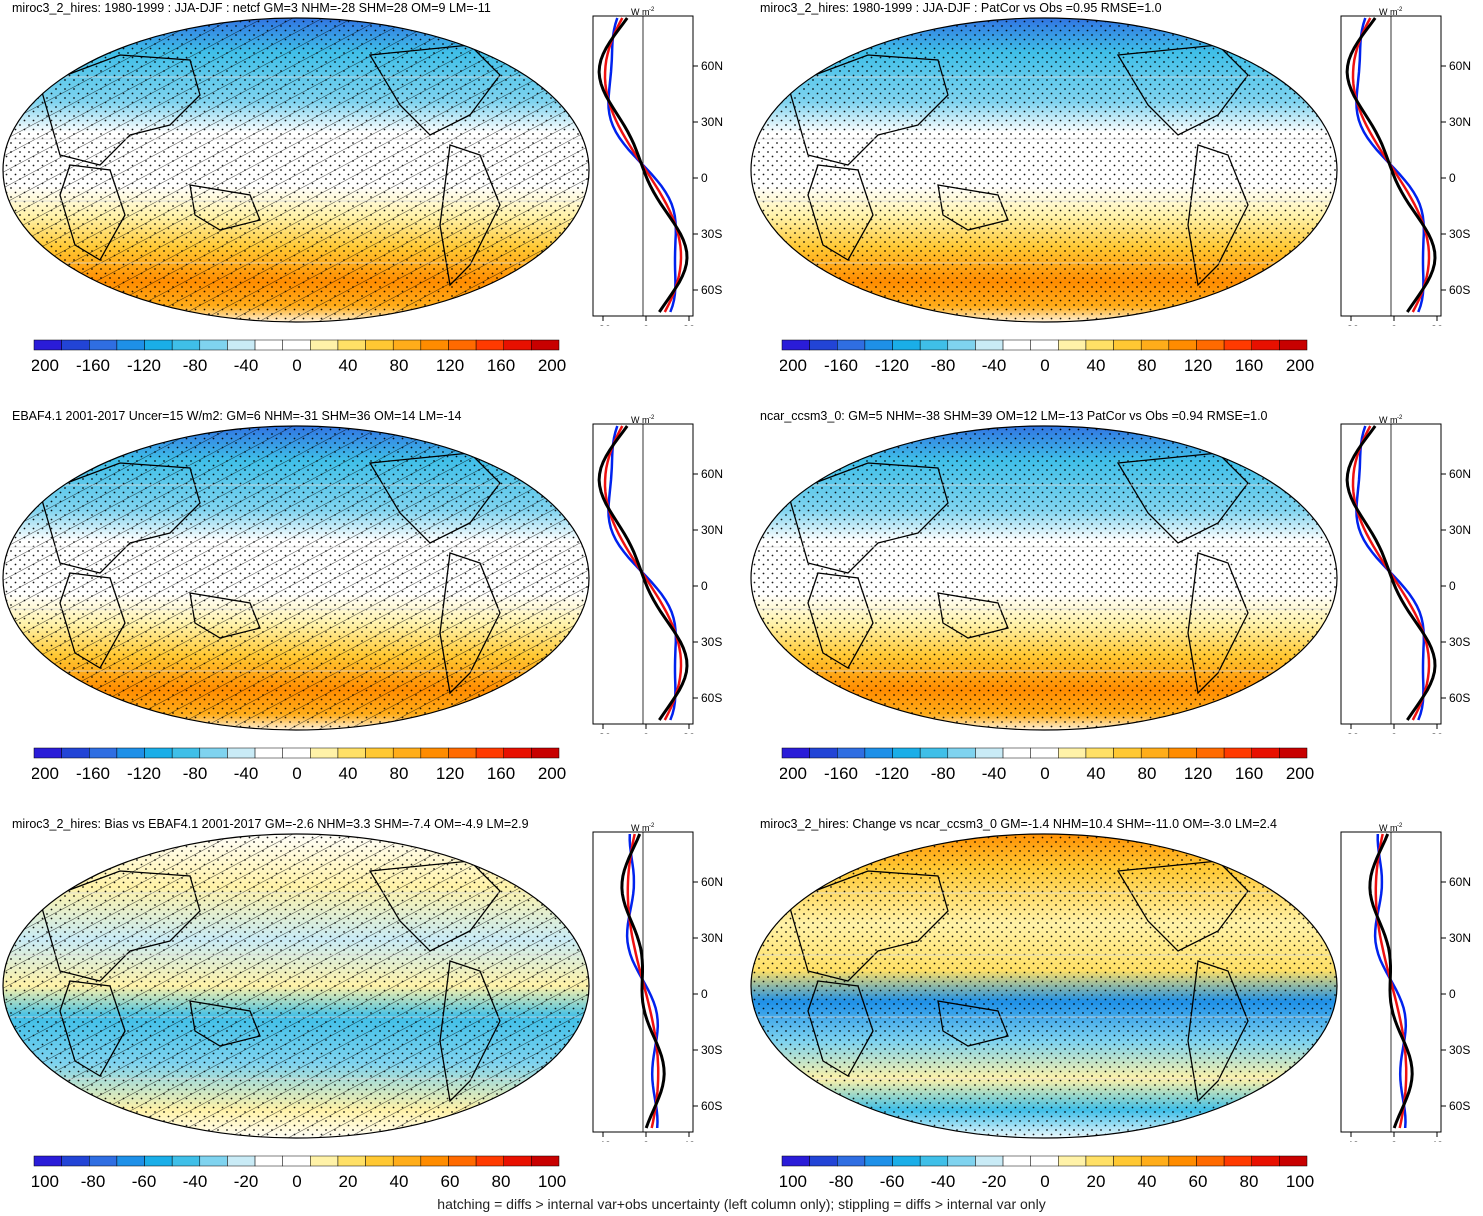 The width and height of the screenshot is (1483, 1216). What do you see at coordinates (1351, 1141) in the screenshot?
I see `zonal-tick-label: -40` at bounding box center [1351, 1141].